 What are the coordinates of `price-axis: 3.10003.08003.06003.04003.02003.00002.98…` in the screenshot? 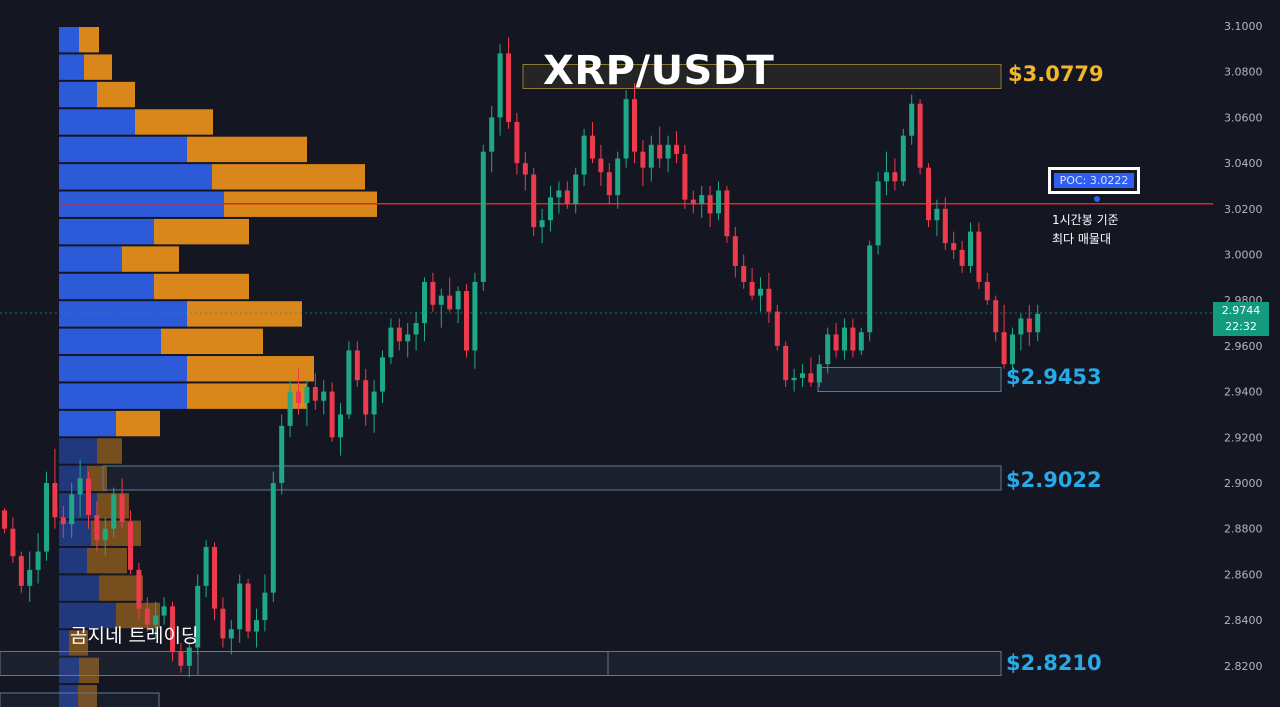 It's located at (1243, 346).